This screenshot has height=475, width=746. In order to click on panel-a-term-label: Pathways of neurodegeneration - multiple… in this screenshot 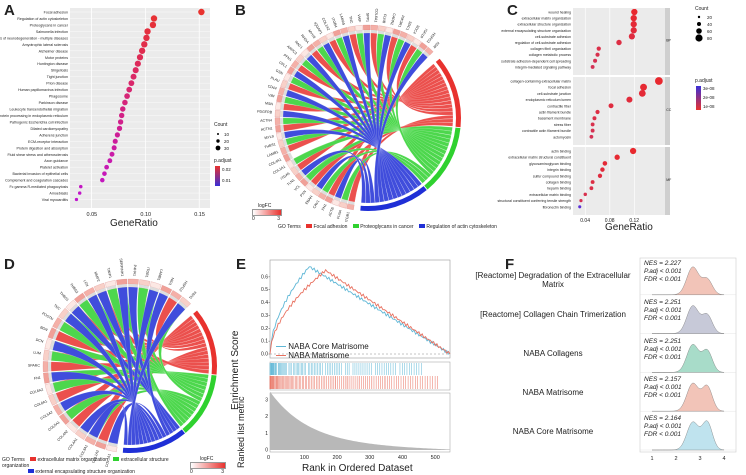, I will do `click(34, 38)`.